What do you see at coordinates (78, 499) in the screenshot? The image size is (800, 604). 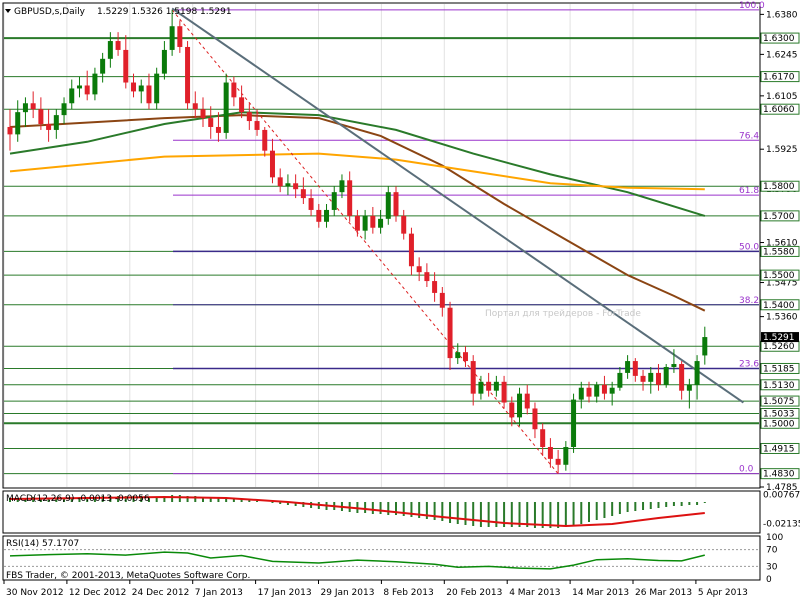 I see `macd-label: MACD(12,26,9) -0.0013 -0.0056` at bounding box center [78, 499].